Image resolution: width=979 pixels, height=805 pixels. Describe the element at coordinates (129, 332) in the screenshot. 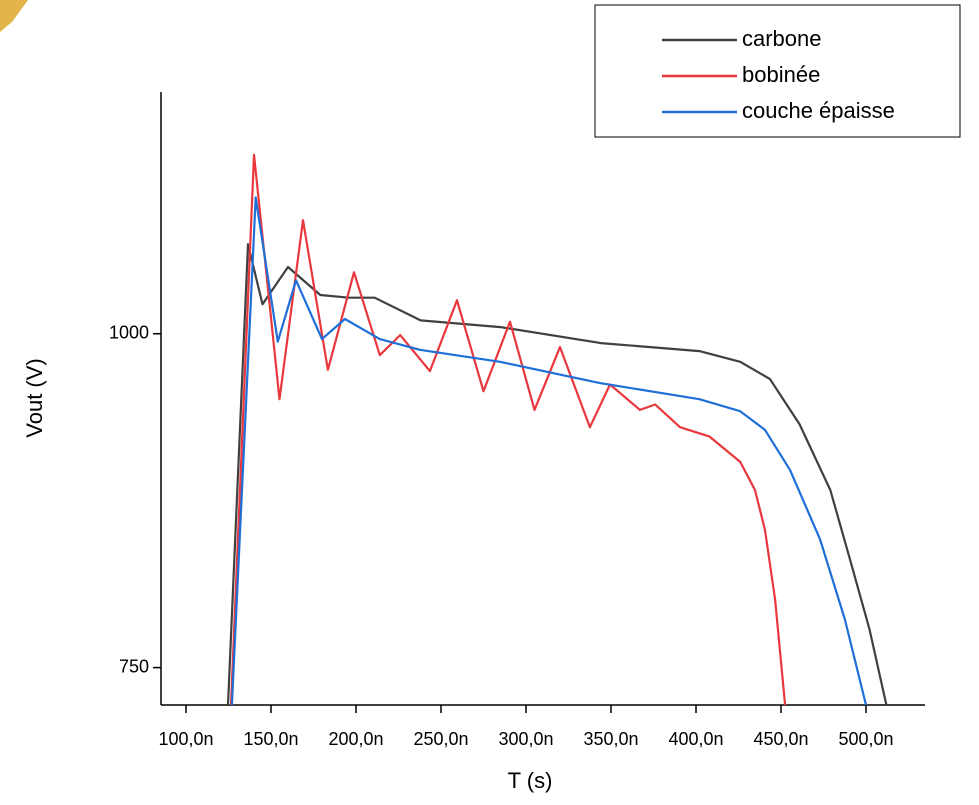

I see `y-tick-label: 1000` at that location.